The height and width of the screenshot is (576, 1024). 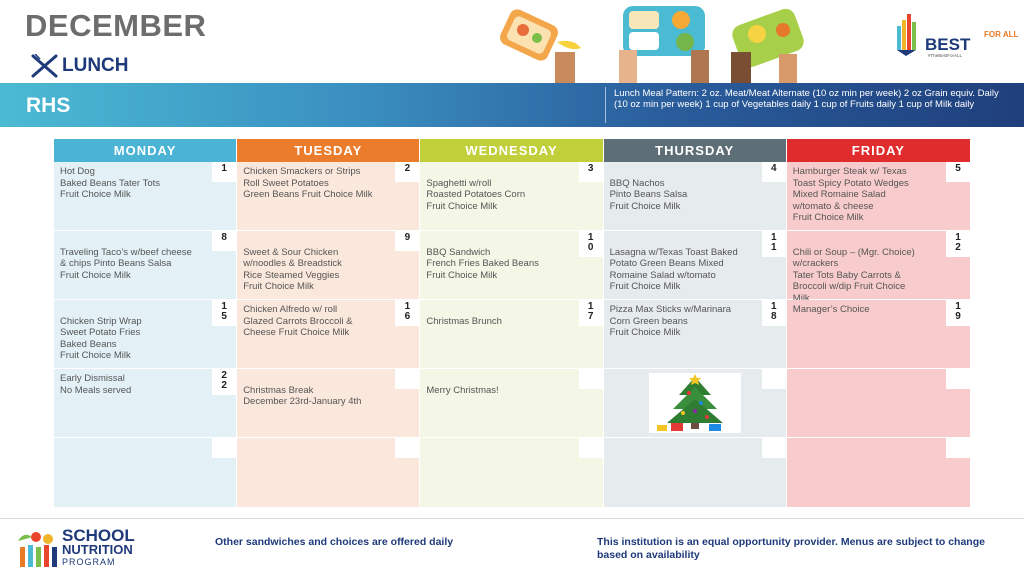 I want to click on utensils-icon, so click(x=44, y=66).